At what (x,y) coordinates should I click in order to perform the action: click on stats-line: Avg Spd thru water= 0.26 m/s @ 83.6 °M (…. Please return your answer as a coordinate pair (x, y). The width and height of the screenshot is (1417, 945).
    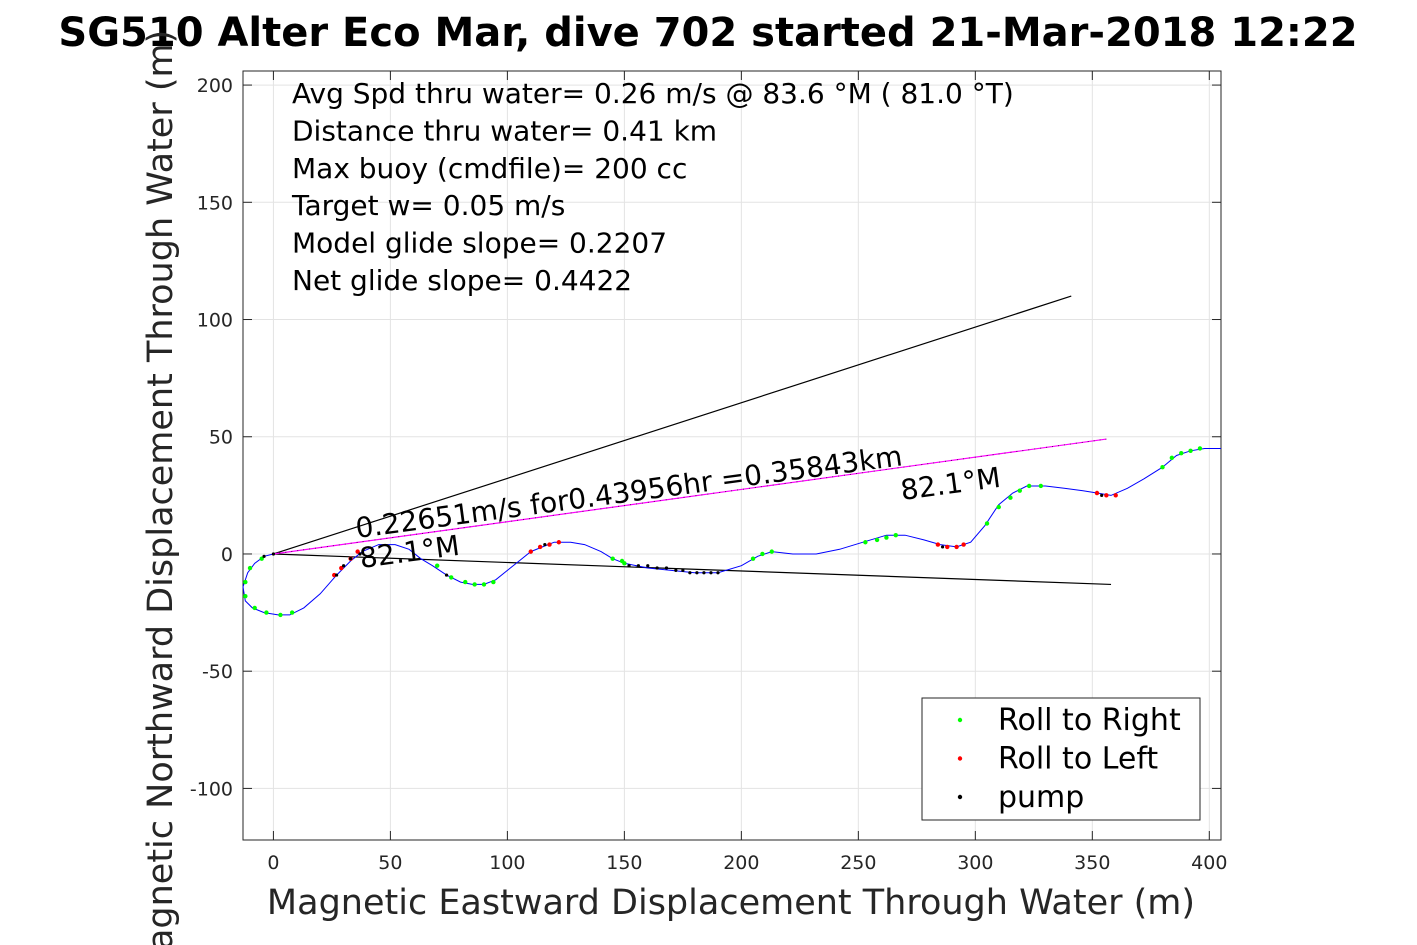
    Looking at the image, I should click on (653, 93).